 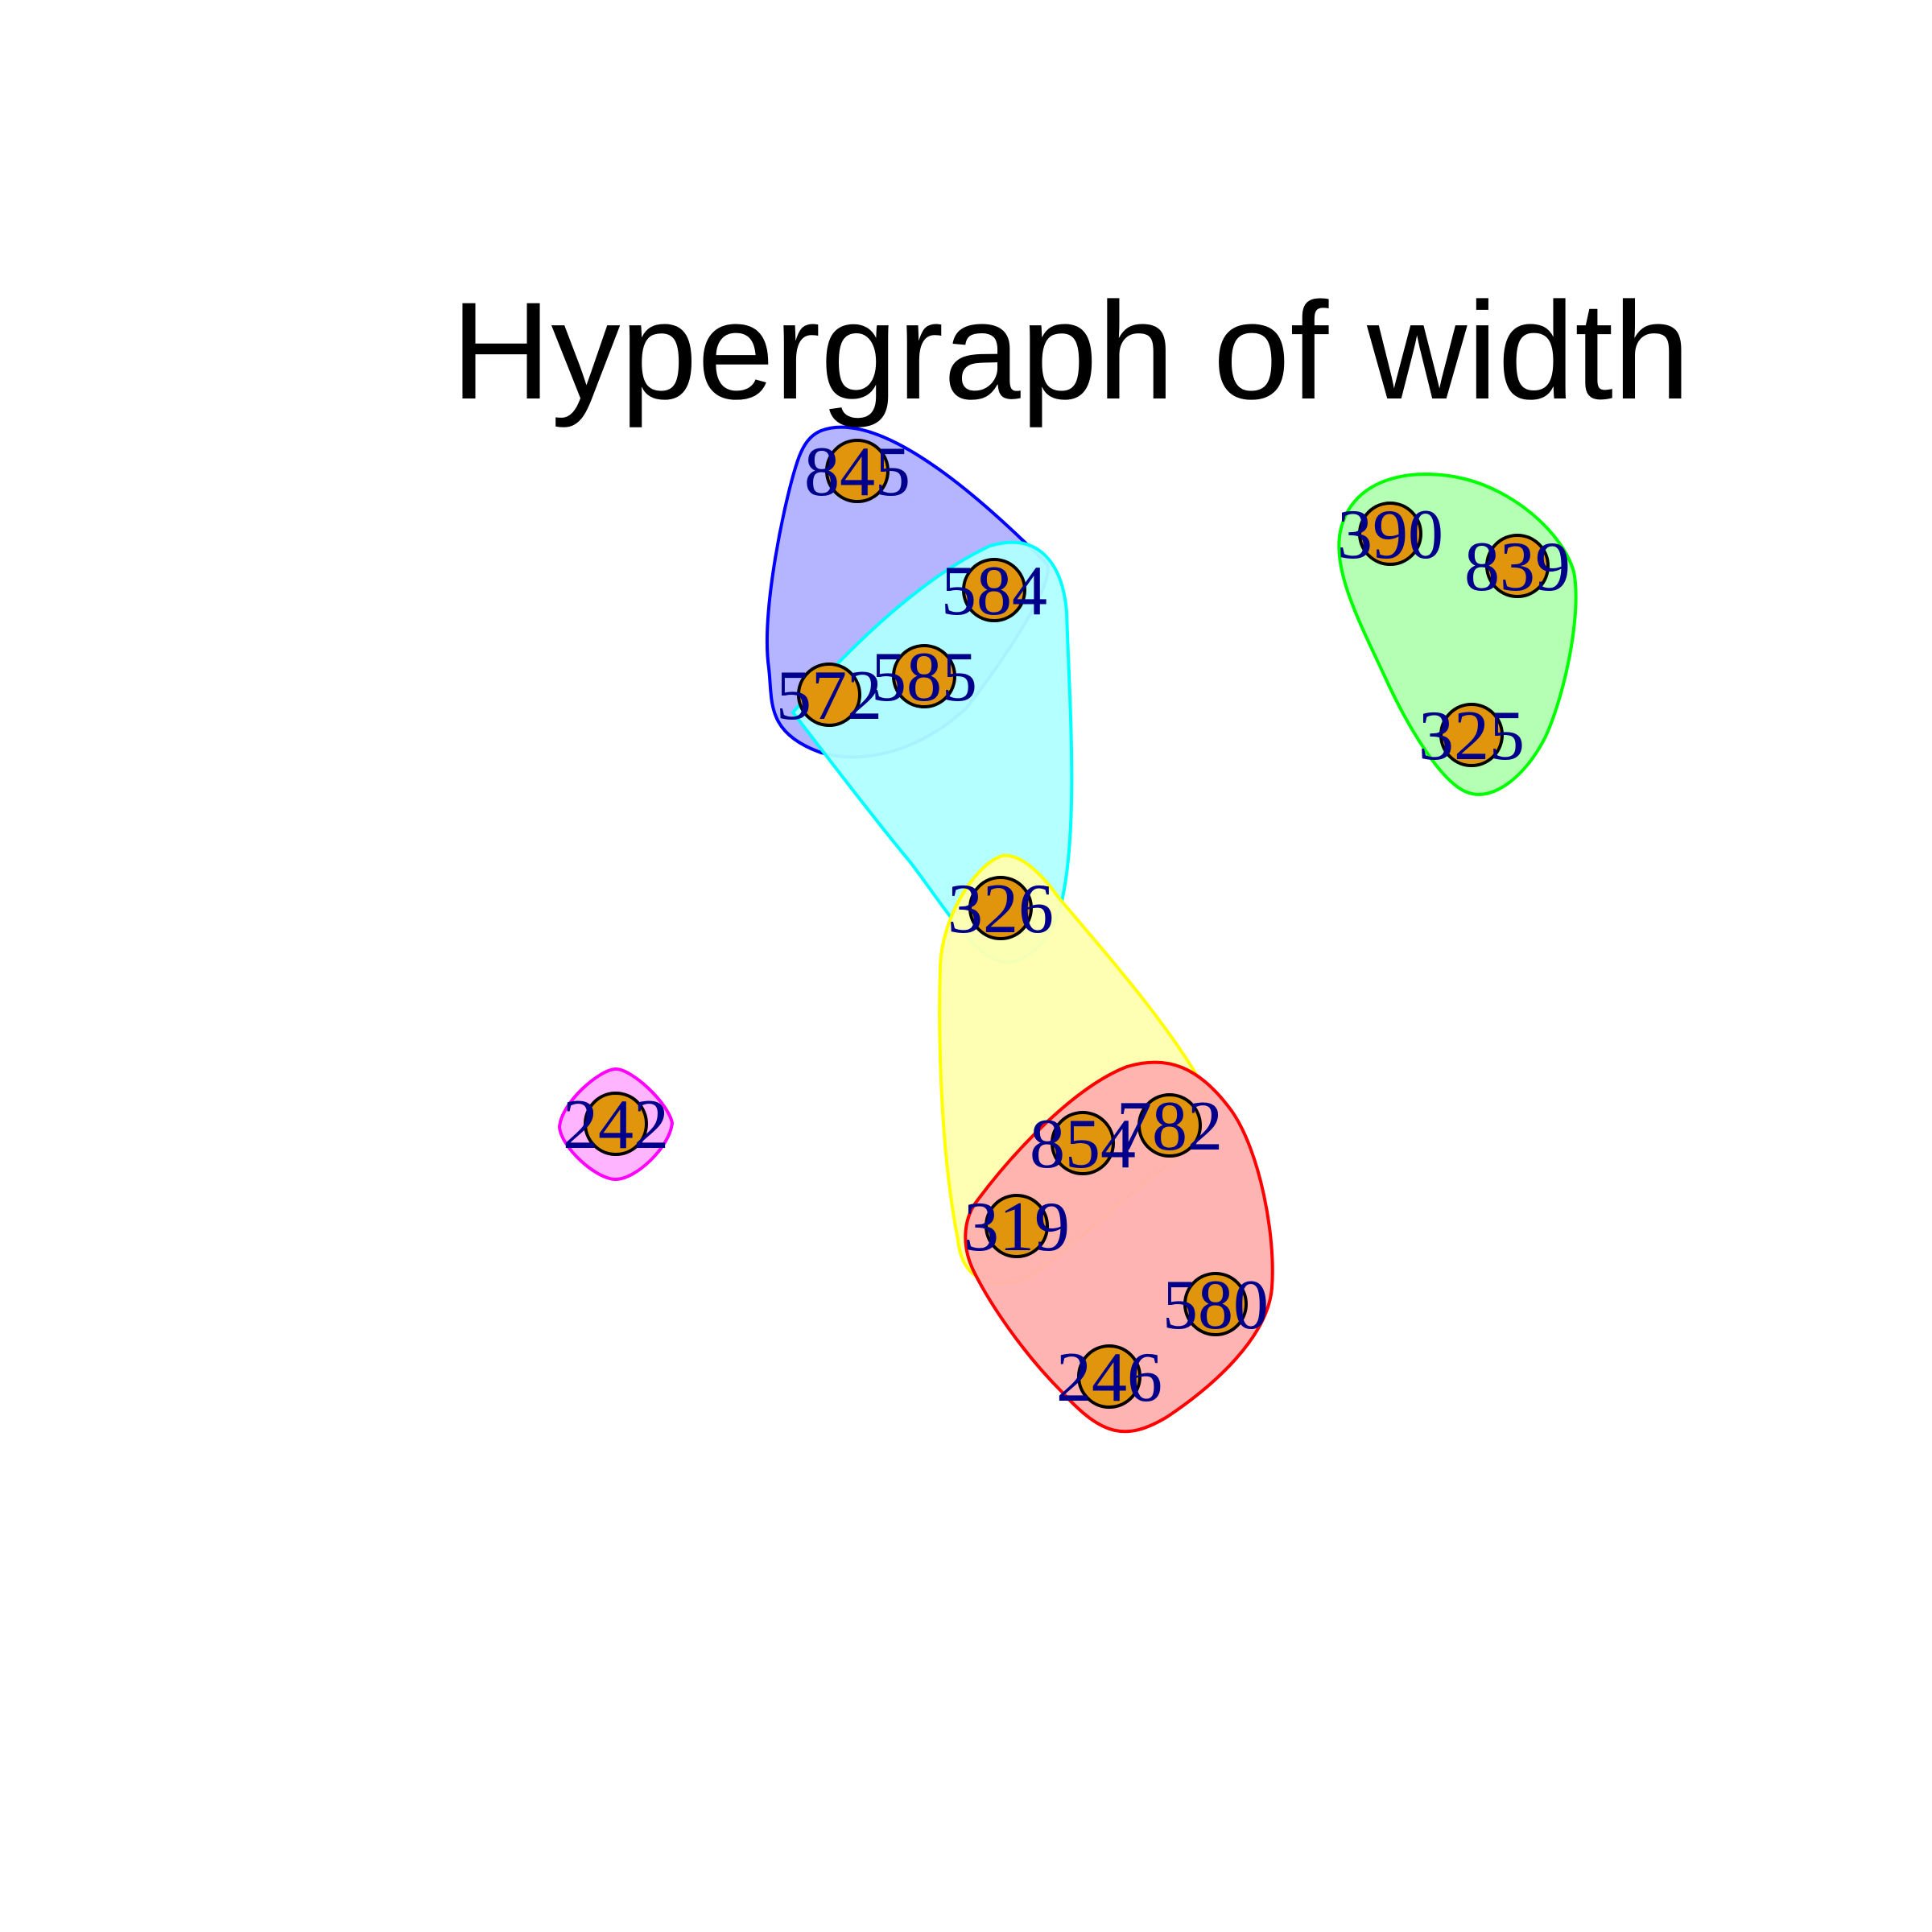 I want to click on node-585: 585, so click(x=924, y=677).